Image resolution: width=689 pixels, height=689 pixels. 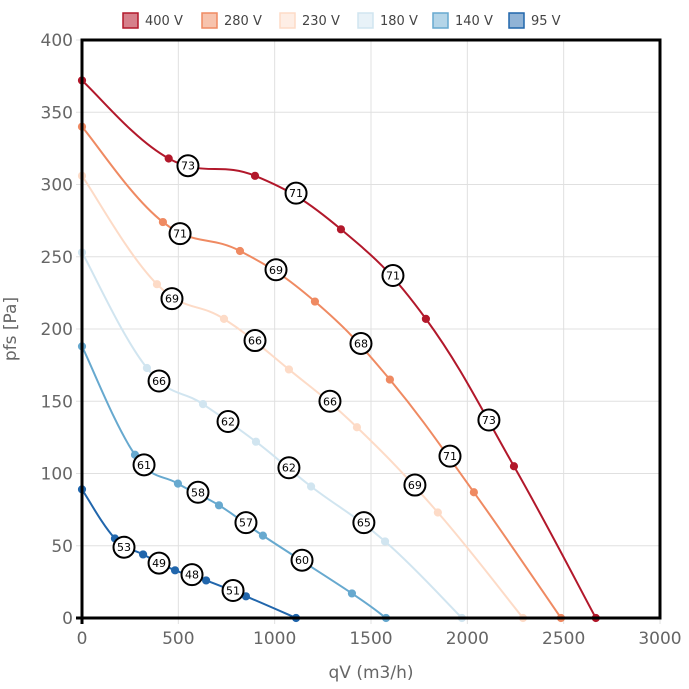 I want to click on legend-item: 95 V, so click(x=534, y=20).